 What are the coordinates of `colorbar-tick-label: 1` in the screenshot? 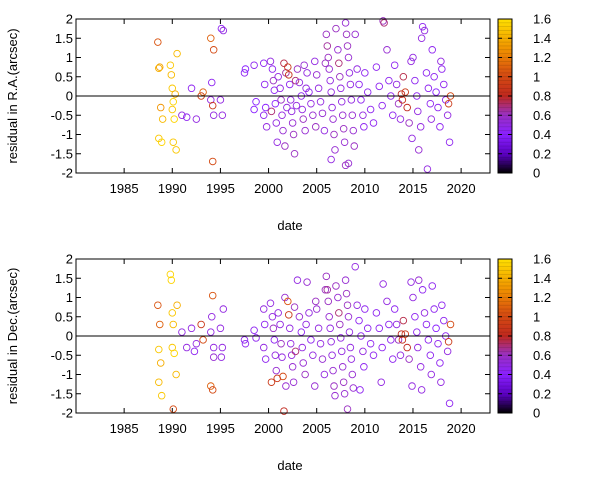 It's located at (536, 316).